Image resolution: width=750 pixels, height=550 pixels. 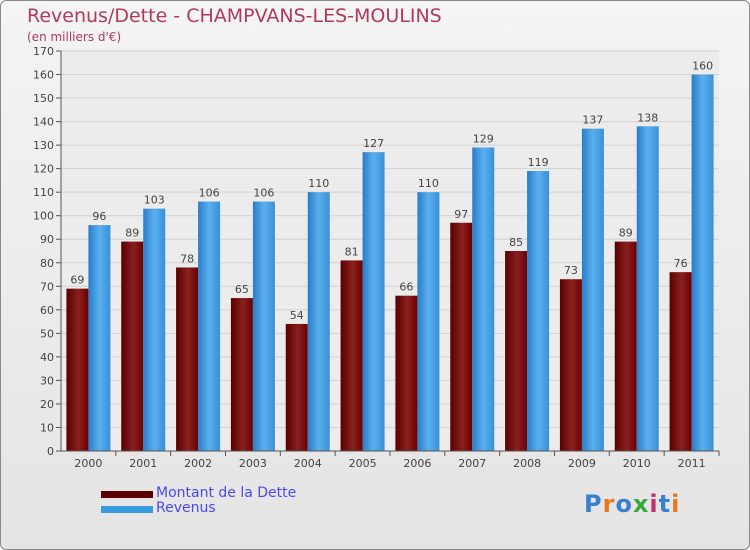 I want to click on legend-label-revenus: Revenus, so click(x=186, y=508).